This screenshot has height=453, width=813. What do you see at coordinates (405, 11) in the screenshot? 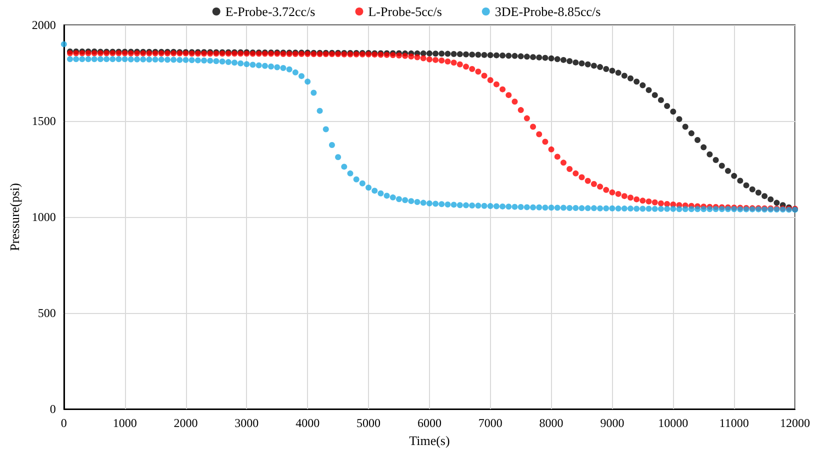
I see `legend-label: L-Probe-5cc/s` at bounding box center [405, 11].